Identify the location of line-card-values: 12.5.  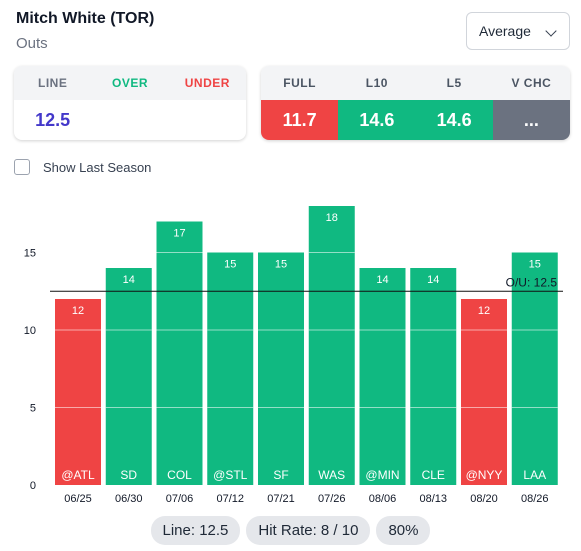
(130, 120).